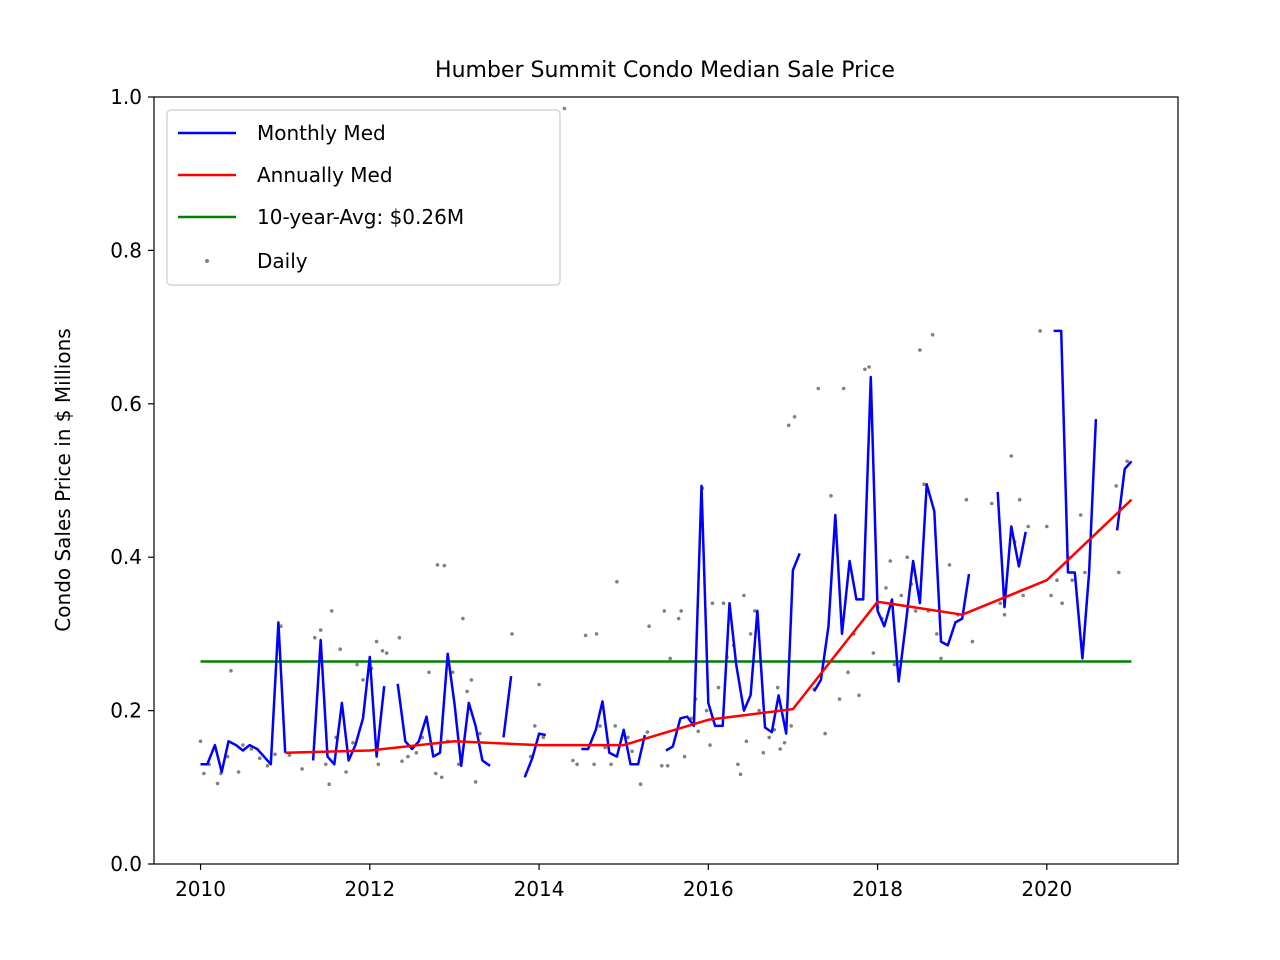 This screenshot has height=960, width=1280. Describe the element at coordinates (363, 197) in the screenshot. I see `legend-box` at that location.